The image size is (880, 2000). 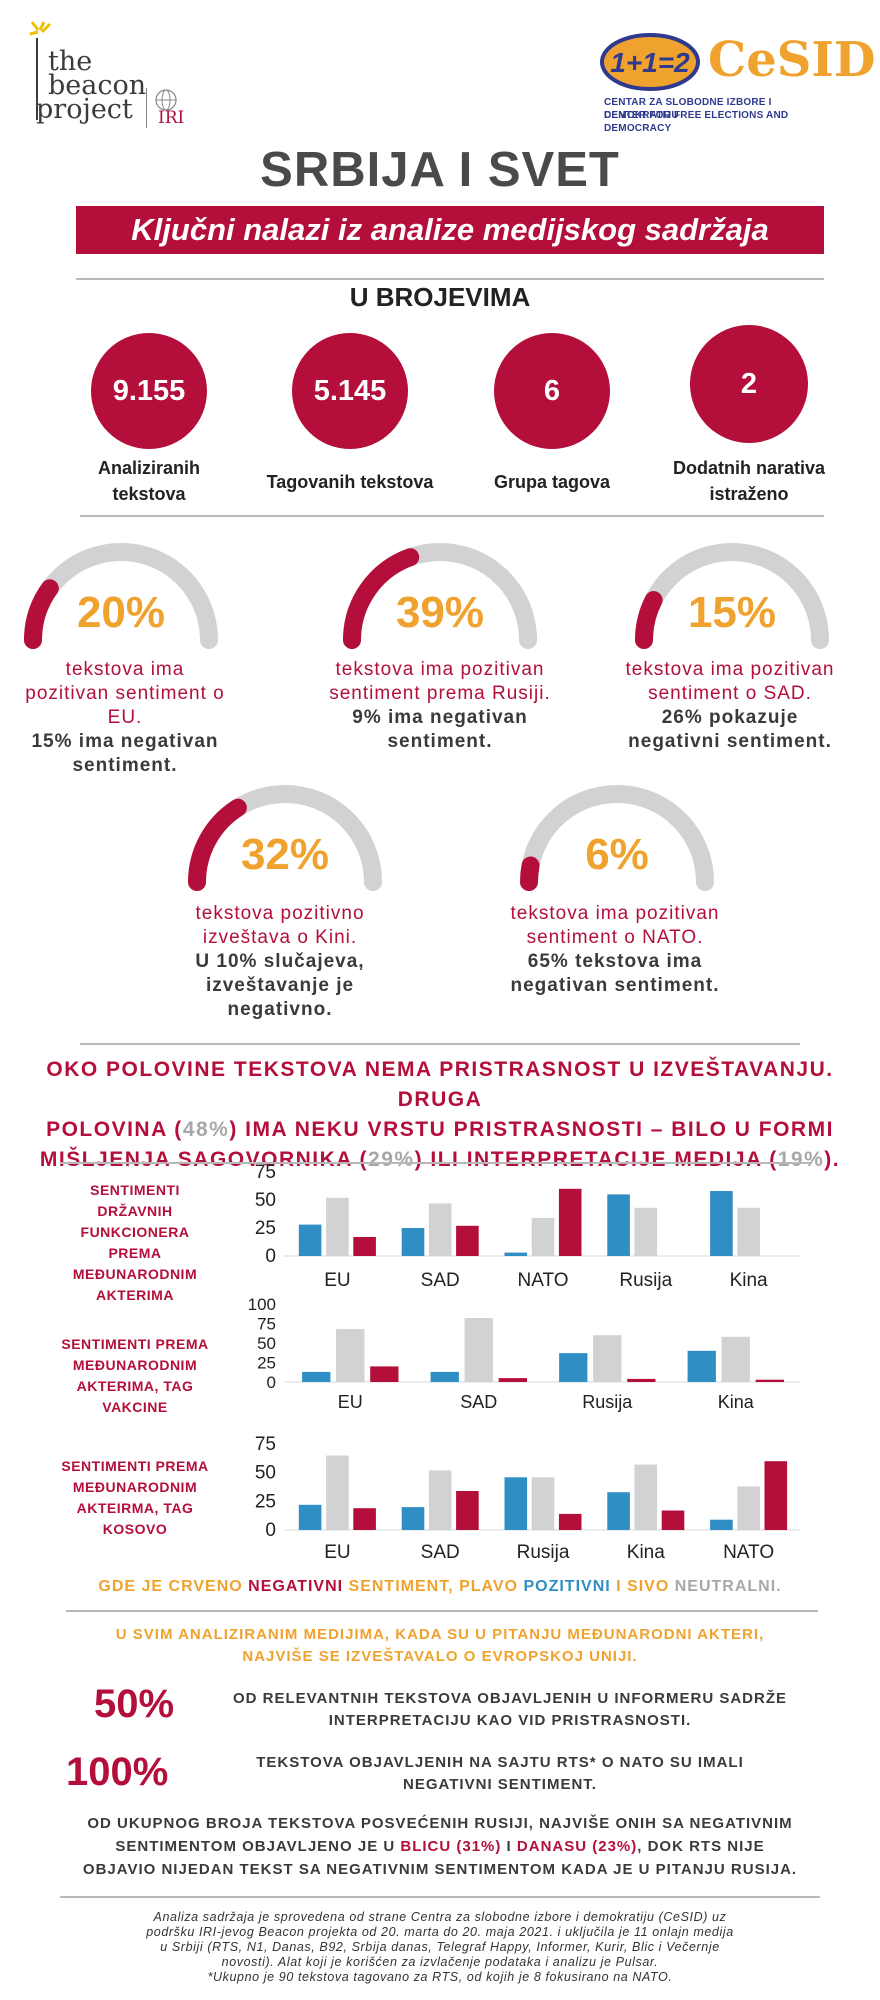 What do you see at coordinates (500, 1784) in the screenshot?
I see `stat-rts-l2: NEGATIVNI SENTIMENT.` at bounding box center [500, 1784].